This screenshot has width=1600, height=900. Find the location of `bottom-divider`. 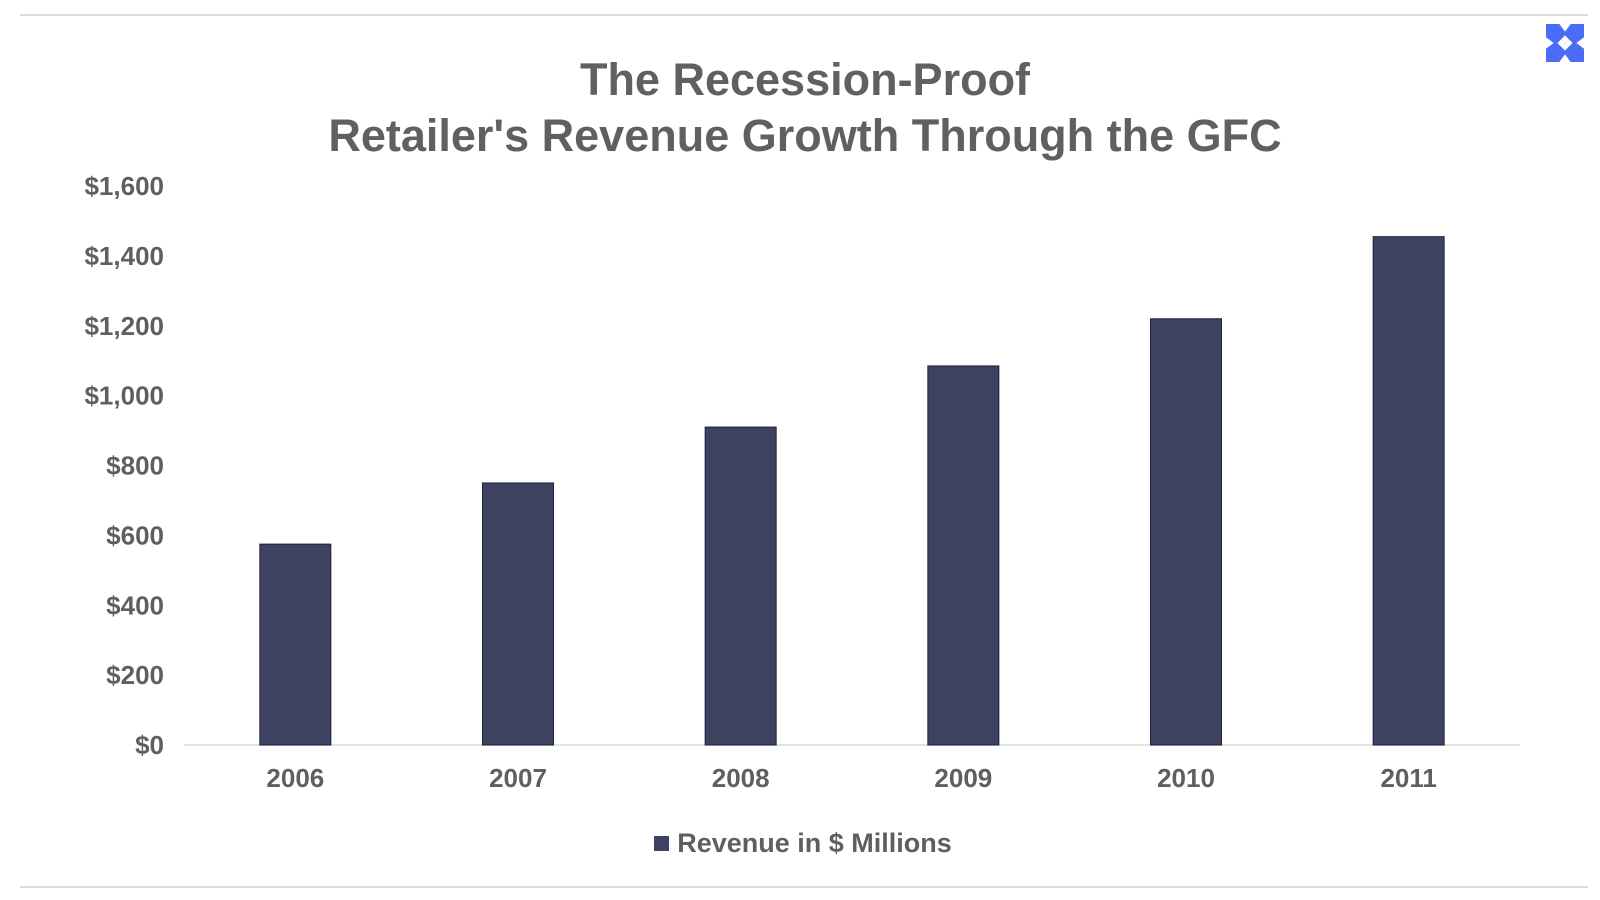

bottom-divider is located at coordinates (804, 887).